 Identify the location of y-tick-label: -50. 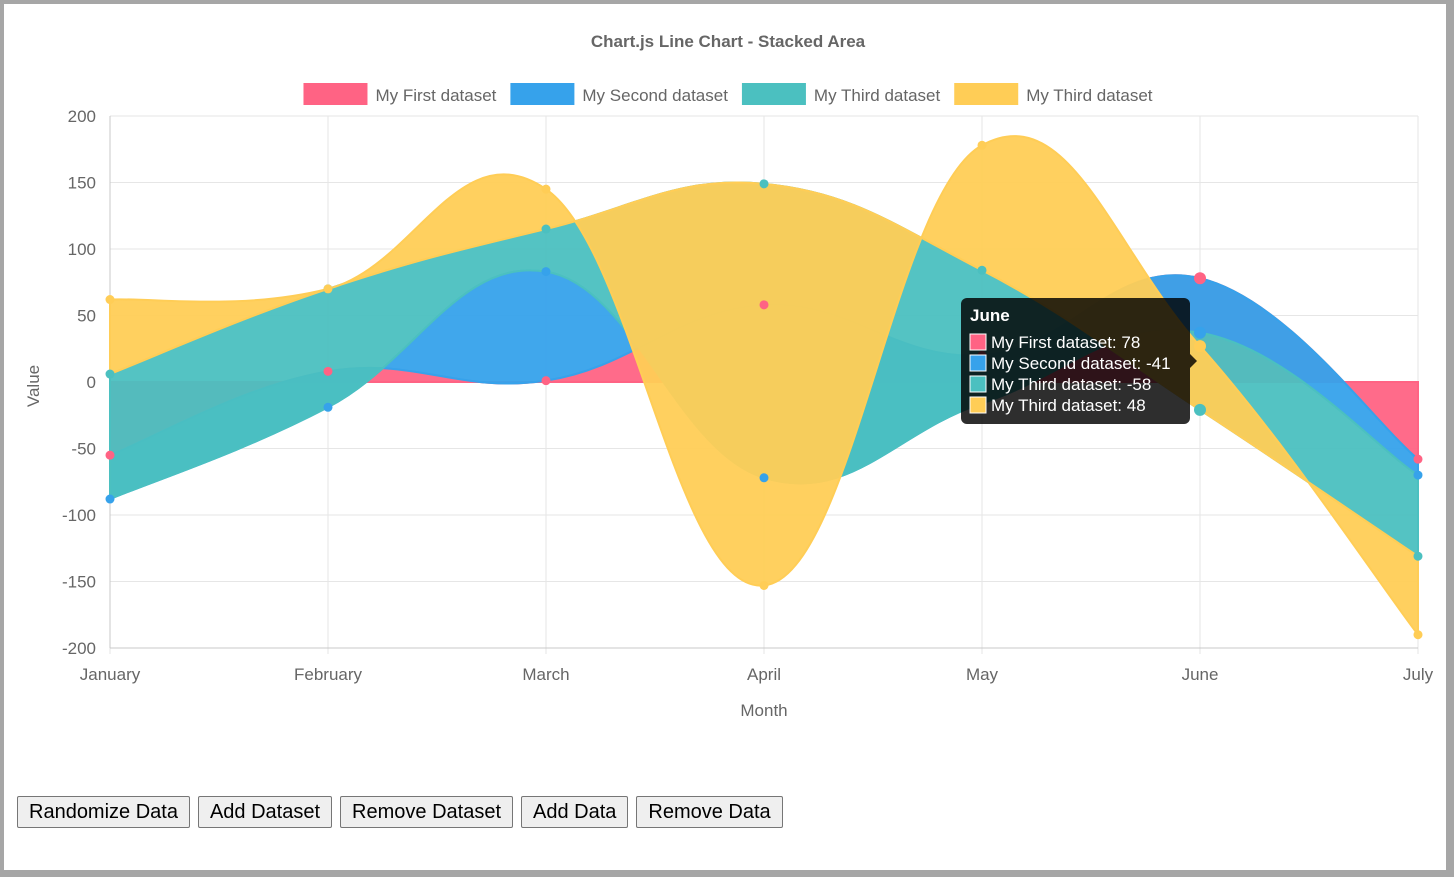
(83, 449).